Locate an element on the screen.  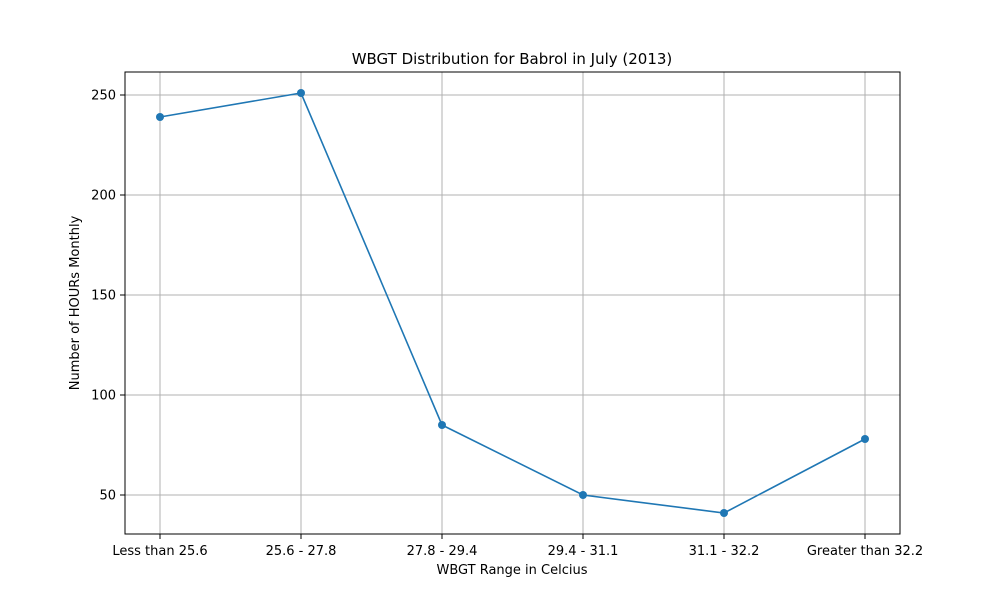
y-tick-label: 150 is located at coordinates (103, 296).